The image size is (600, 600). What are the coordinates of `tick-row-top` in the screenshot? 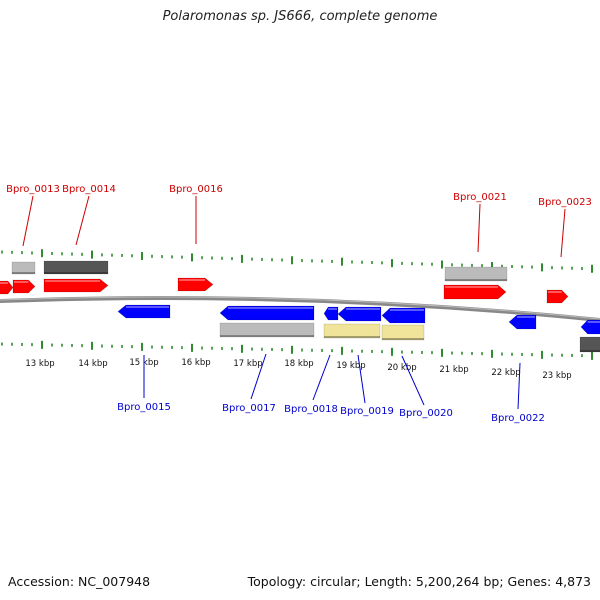 It's located at (297, 261).